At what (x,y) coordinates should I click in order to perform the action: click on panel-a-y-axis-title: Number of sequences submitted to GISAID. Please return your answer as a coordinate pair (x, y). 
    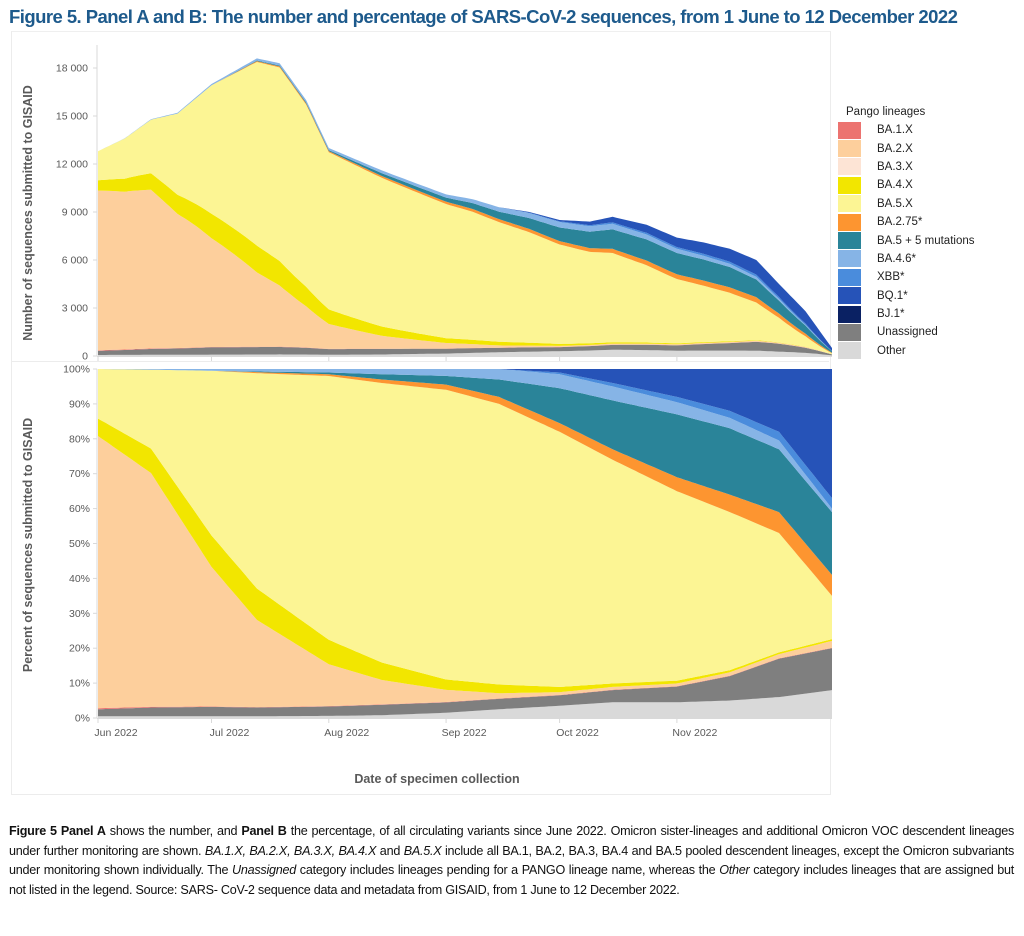
    Looking at the image, I should click on (28, 213).